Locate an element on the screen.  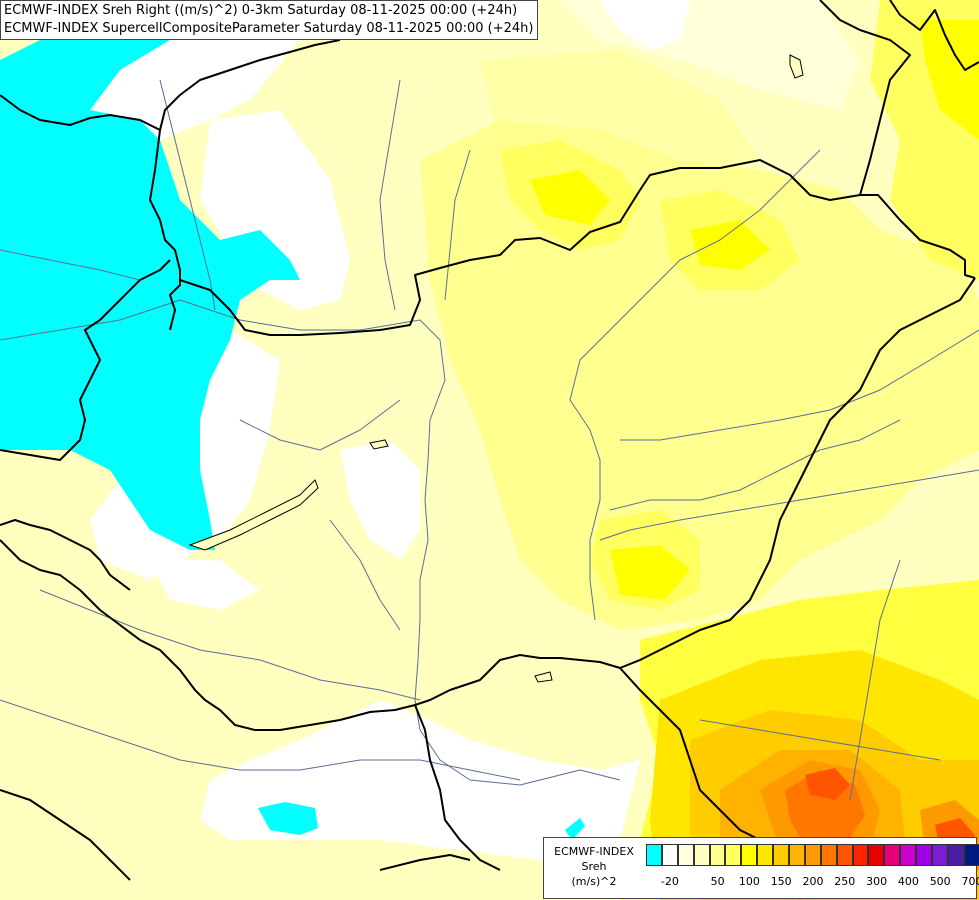
legend-tick-label: 250 is located at coordinates (845, 881).